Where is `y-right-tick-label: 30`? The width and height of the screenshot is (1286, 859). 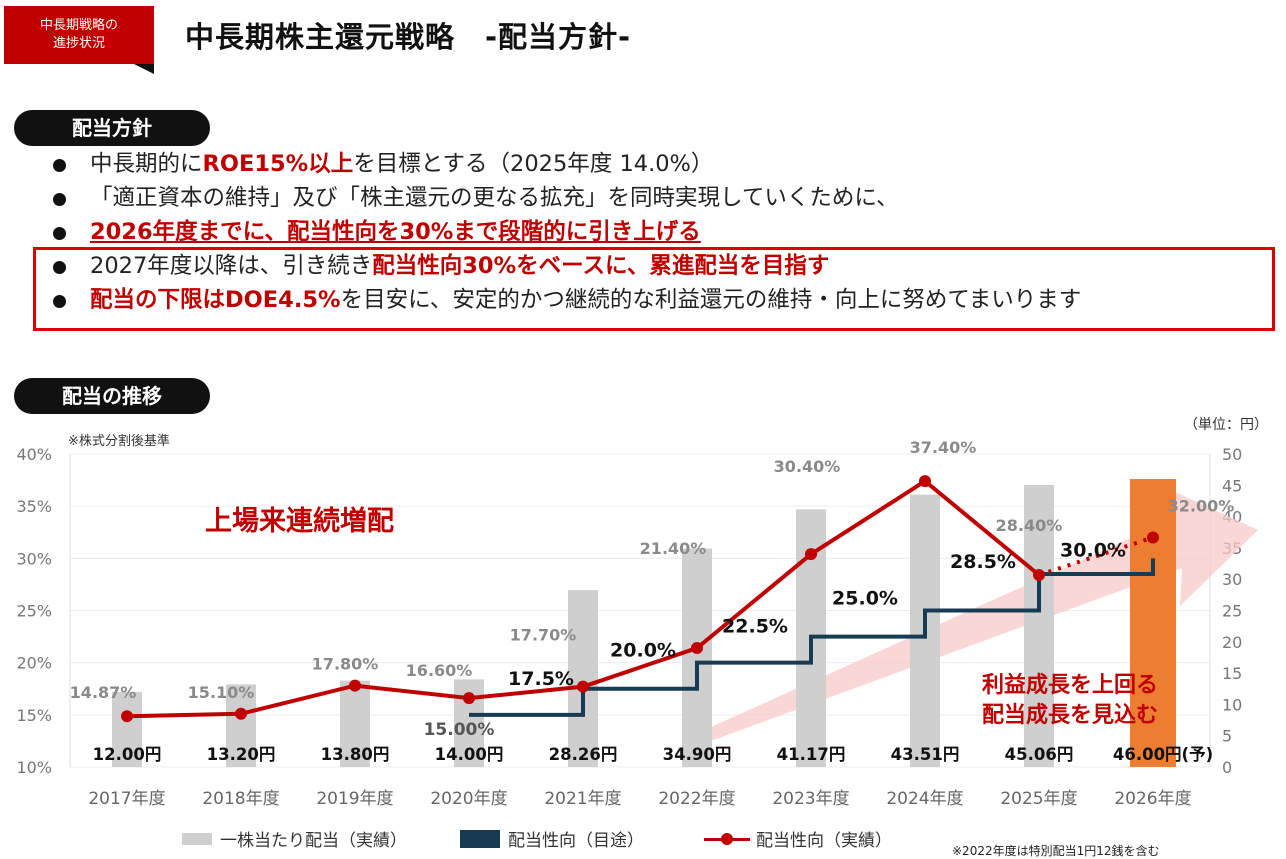 y-right-tick-label: 30 is located at coordinates (1232, 579).